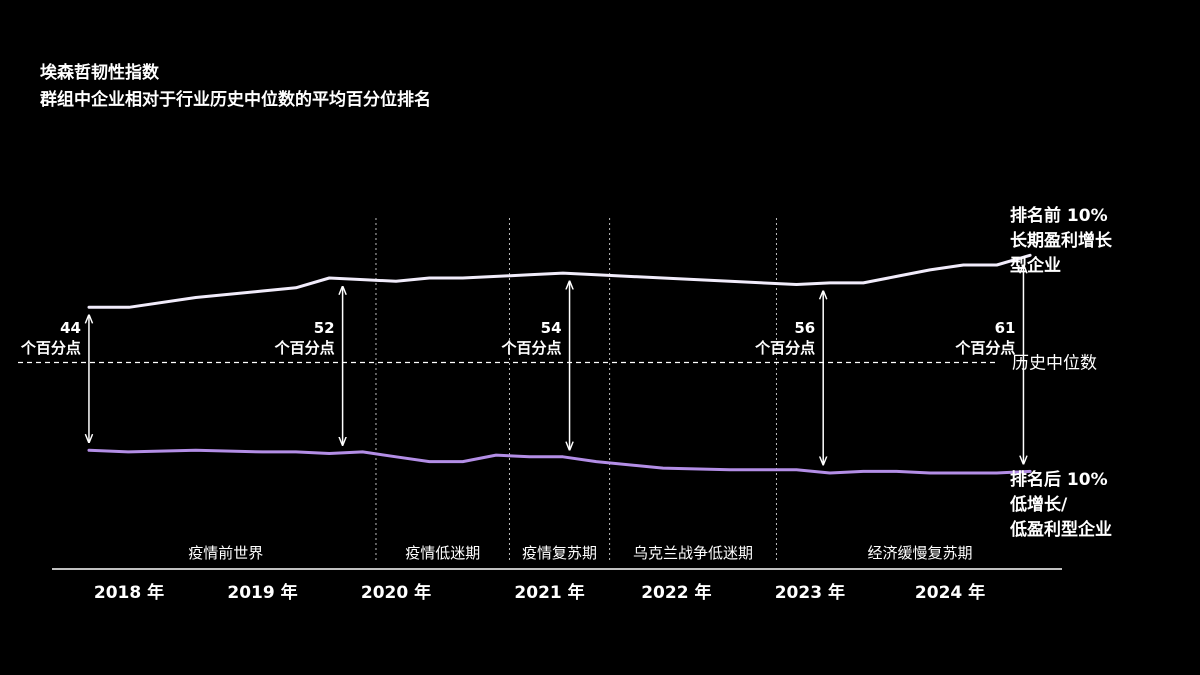 This screenshot has width=1200, height=675. Describe the element at coordinates (262, 592) in the screenshot. I see `x-tick-label: 2019 年` at that location.